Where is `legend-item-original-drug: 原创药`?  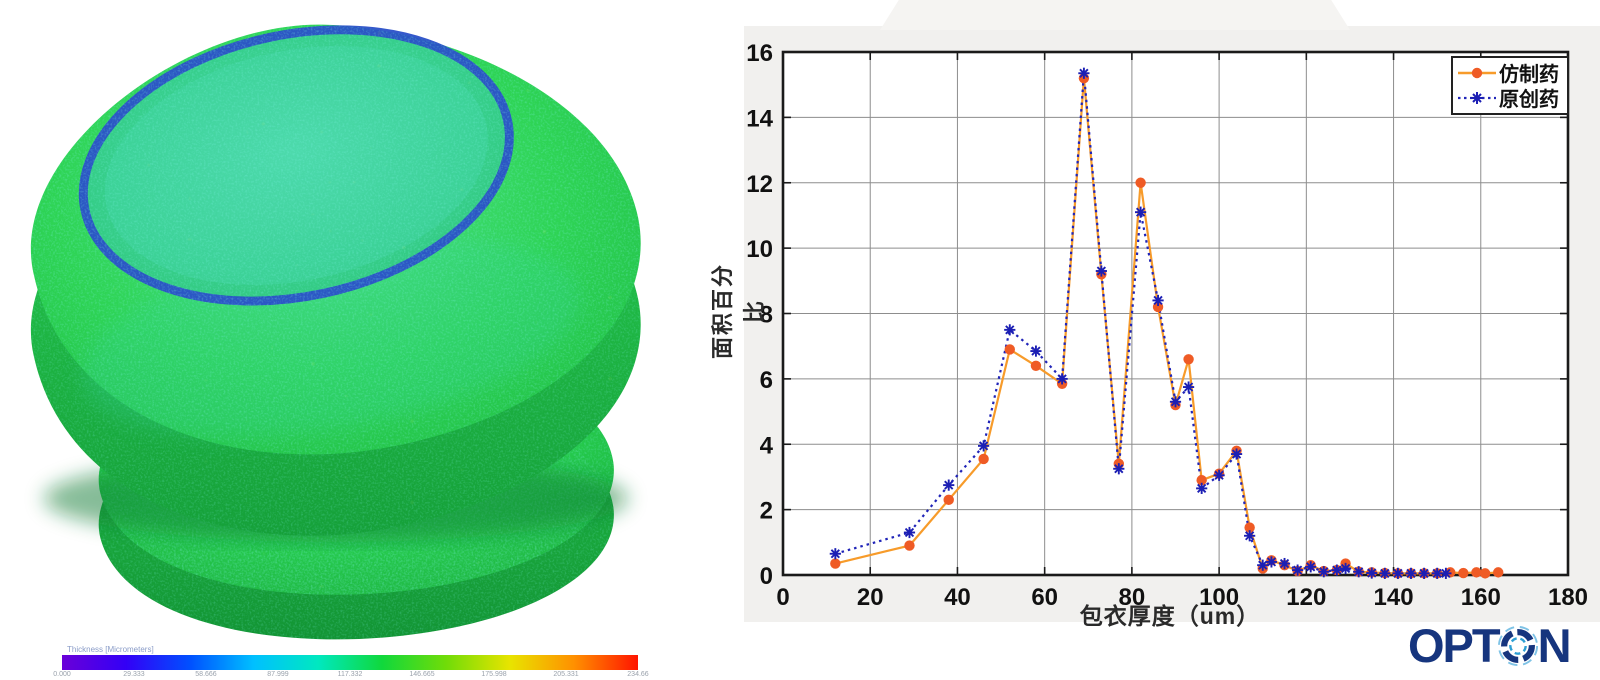 legend-item-original-drug: 原创药 is located at coordinates (1511, 98).